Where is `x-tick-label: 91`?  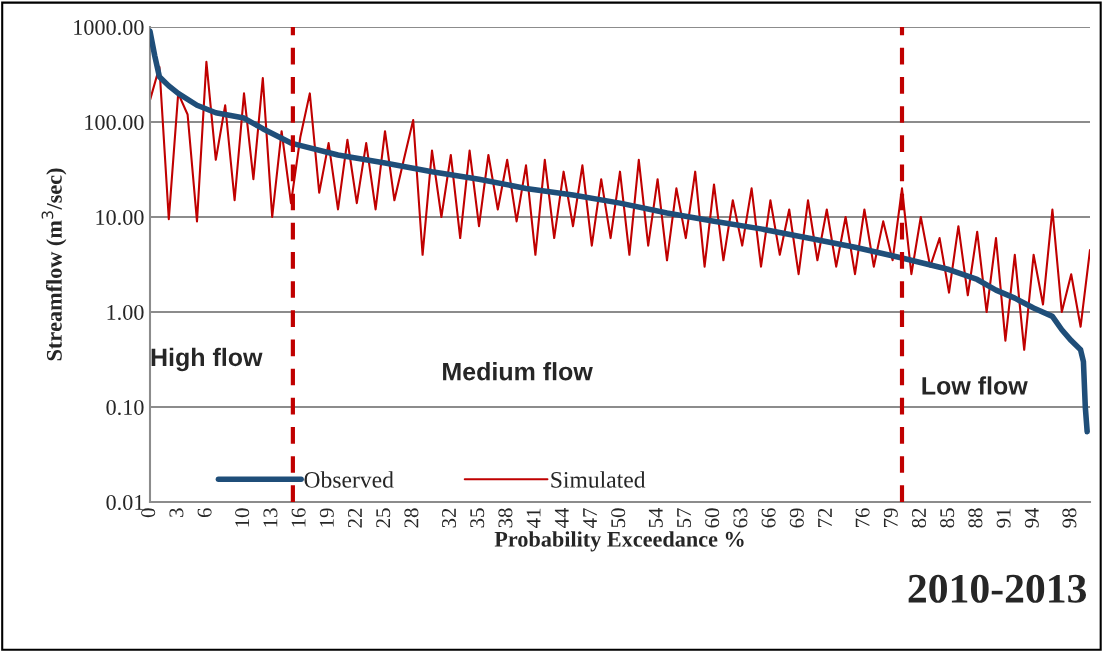 x-tick-label: 91 is located at coordinates (1003, 518).